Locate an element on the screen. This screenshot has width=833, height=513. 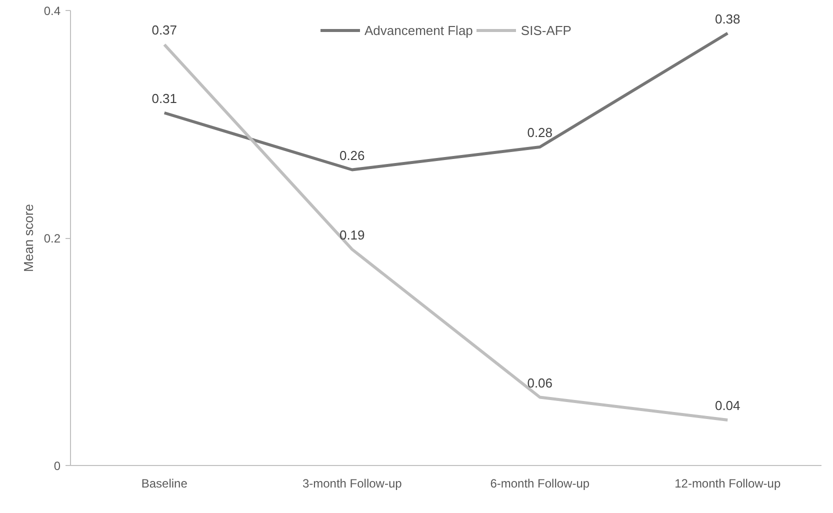
data-label: 0.06 is located at coordinates (540, 382).